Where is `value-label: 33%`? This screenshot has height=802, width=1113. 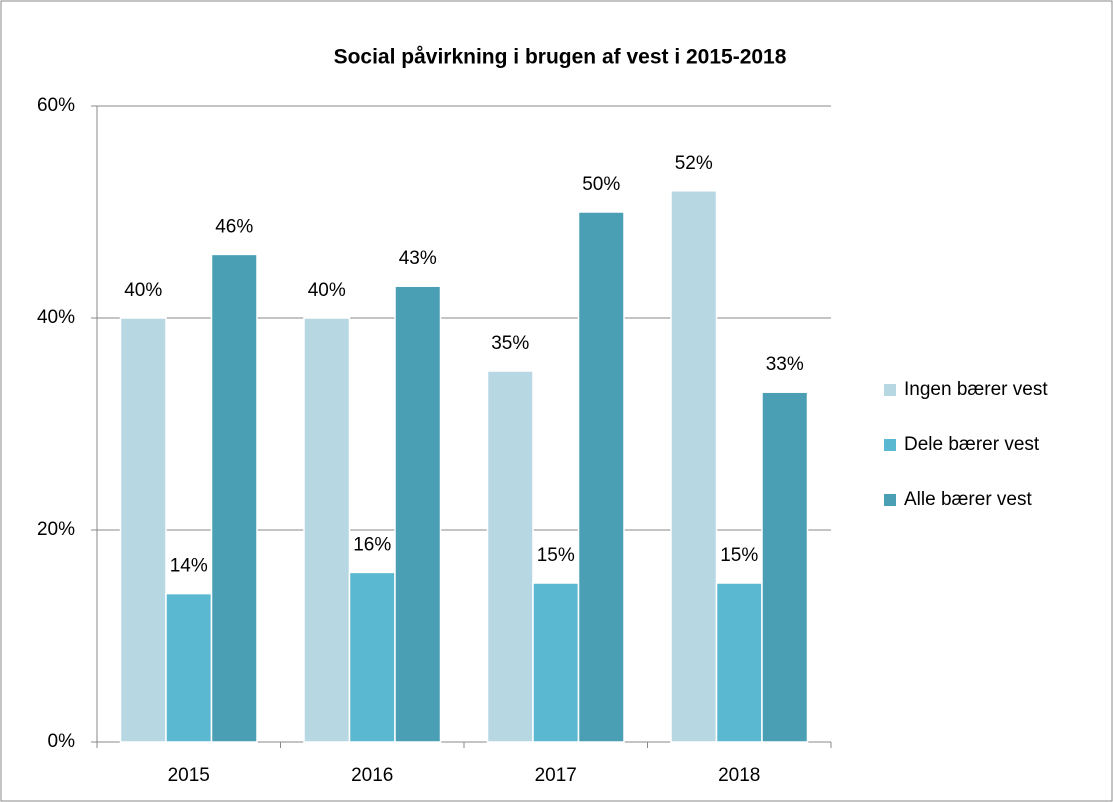 value-label: 33% is located at coordinates (785, 364).